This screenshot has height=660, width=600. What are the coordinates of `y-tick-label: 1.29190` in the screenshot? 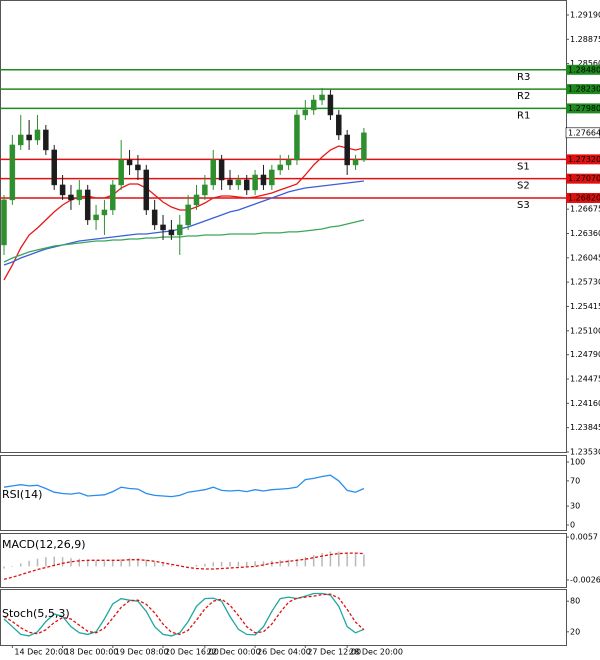 It's located at (585, 14).